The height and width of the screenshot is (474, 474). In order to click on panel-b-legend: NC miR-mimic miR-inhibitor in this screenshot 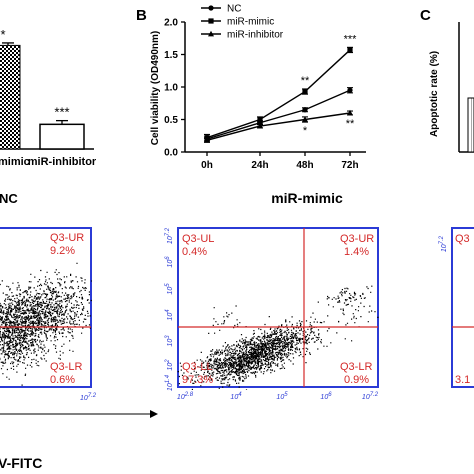, I will do `click(242, 22)`.